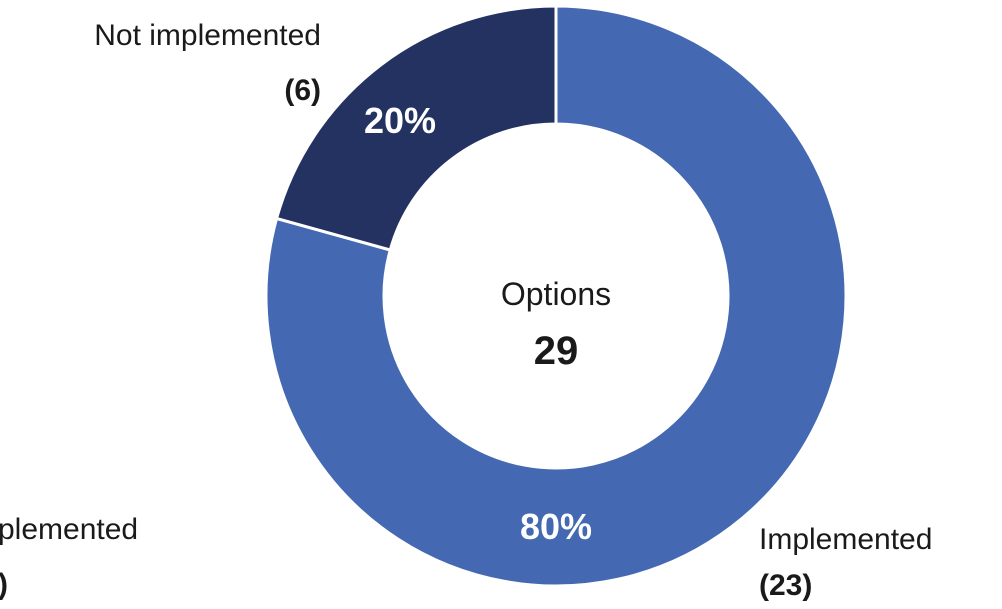 The image size is (1002, 609). What do you see at coordinates (69, 529) in the screenshot?
I see `category-label-partial: plemented` at bounding box center [69, 529].